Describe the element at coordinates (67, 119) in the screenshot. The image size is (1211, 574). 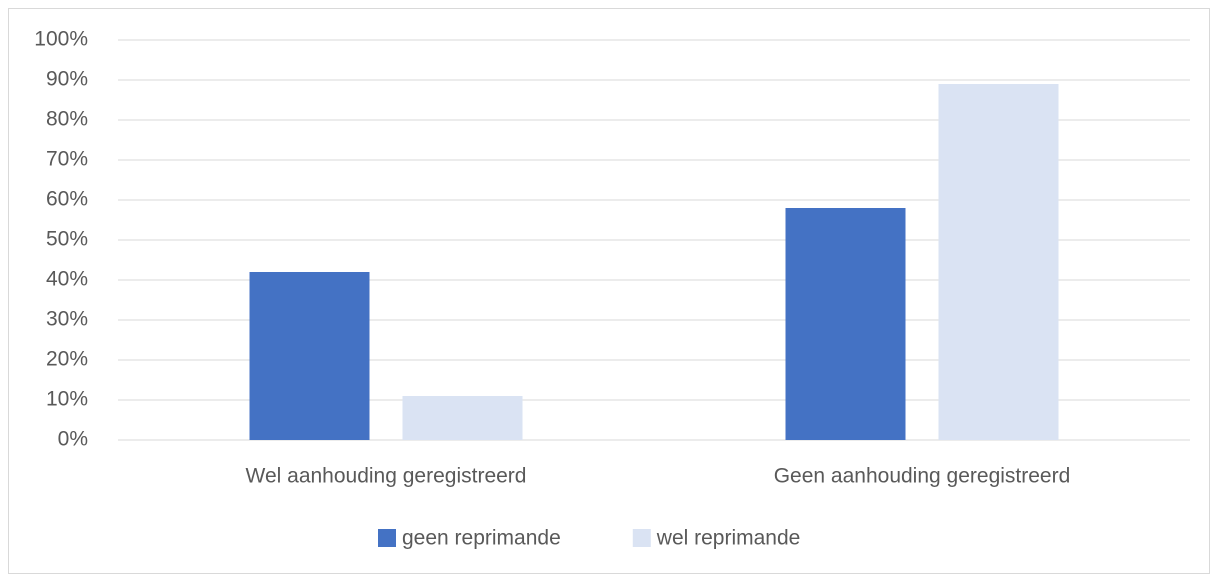
I see `y-tick-label: 80%` at that location.